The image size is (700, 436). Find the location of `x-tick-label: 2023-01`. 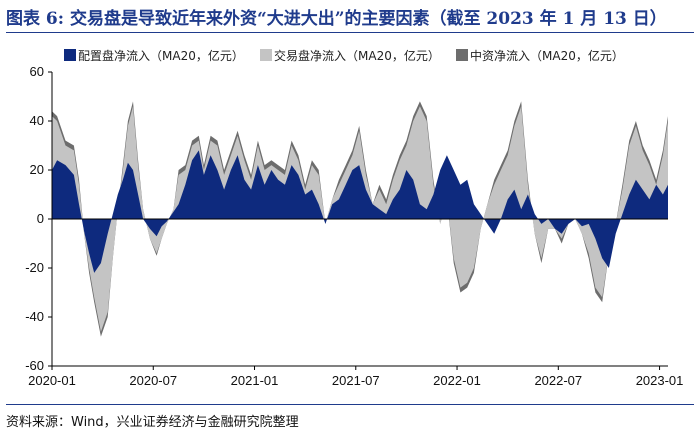

x-tick-label: 2023-01 is located at coordinates (660, 380).